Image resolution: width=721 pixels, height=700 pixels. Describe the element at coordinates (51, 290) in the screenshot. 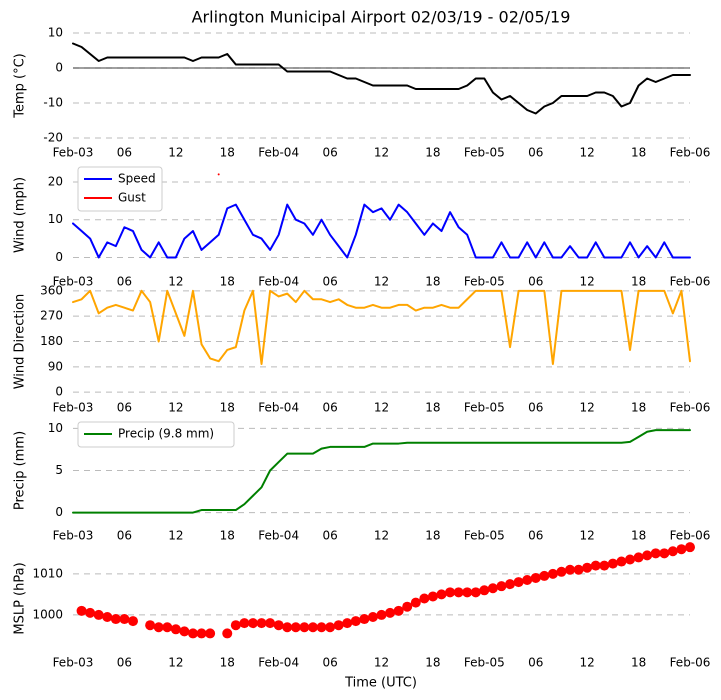

I see `y-tick-label: 360` at that location.